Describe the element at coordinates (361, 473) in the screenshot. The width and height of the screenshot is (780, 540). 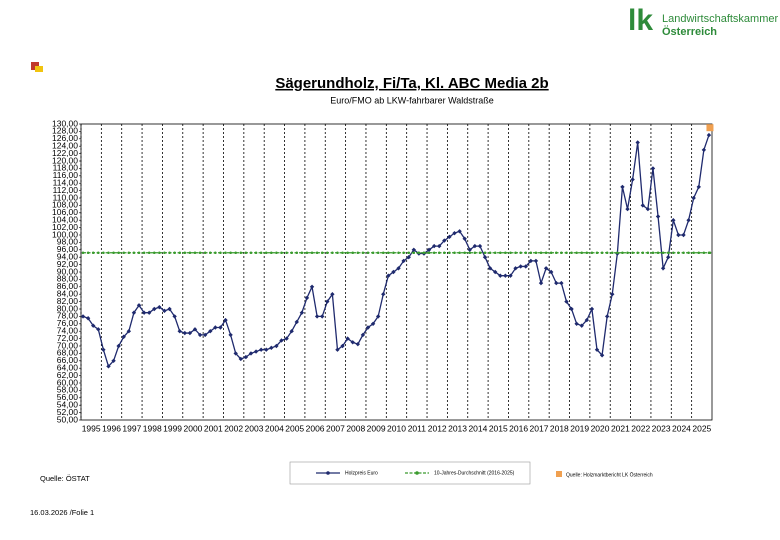
I see `legend-label: Holzpreis Euro` at that location.